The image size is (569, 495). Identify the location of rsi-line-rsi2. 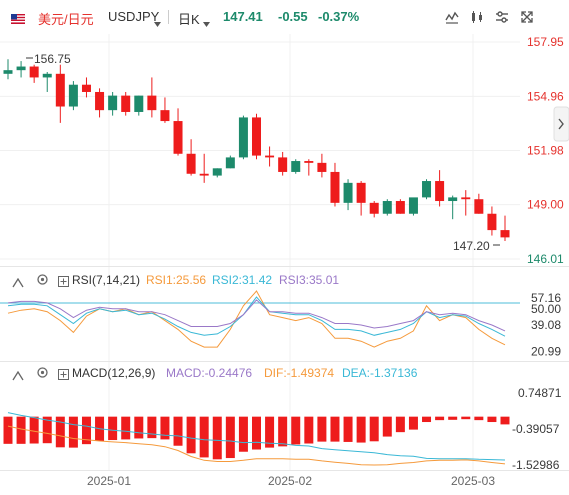
(256, 316).